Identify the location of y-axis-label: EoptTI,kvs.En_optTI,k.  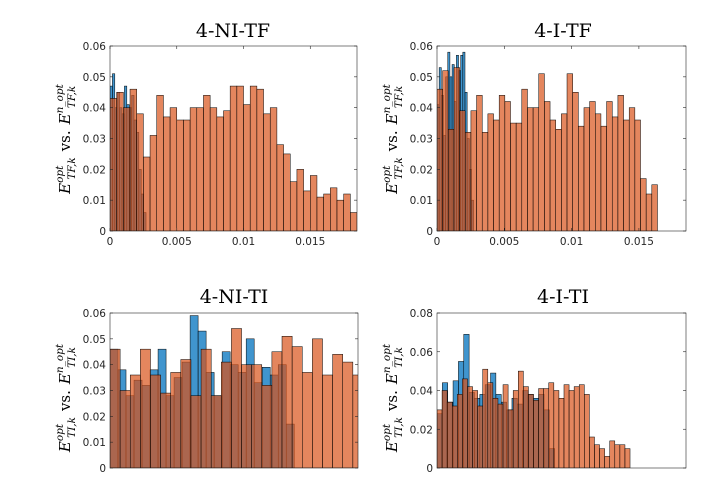
(393, 398).